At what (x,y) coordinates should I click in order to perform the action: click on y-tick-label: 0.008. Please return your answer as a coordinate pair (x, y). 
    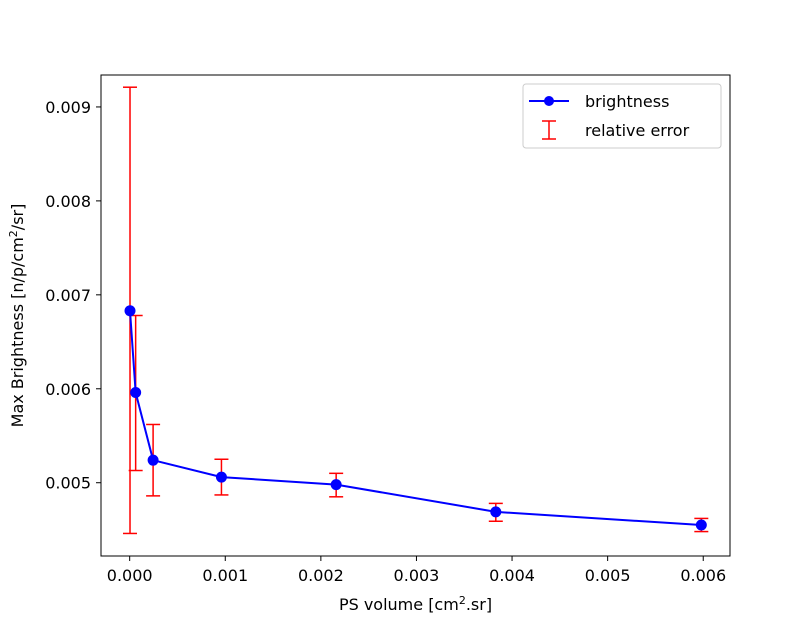
    Looking at the image, I should click on (68, 201).